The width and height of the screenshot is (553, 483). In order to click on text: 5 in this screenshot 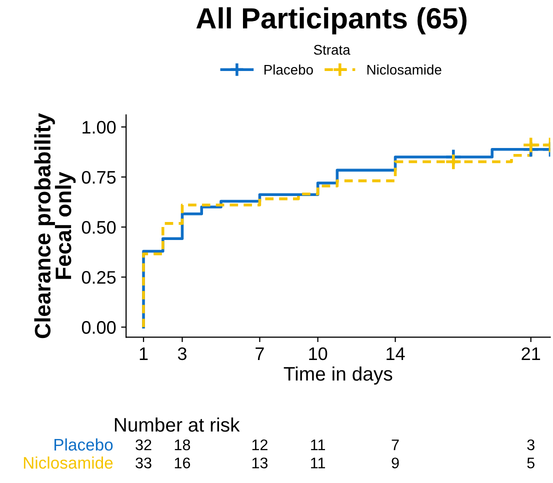, I will do `click(530, 463)`.